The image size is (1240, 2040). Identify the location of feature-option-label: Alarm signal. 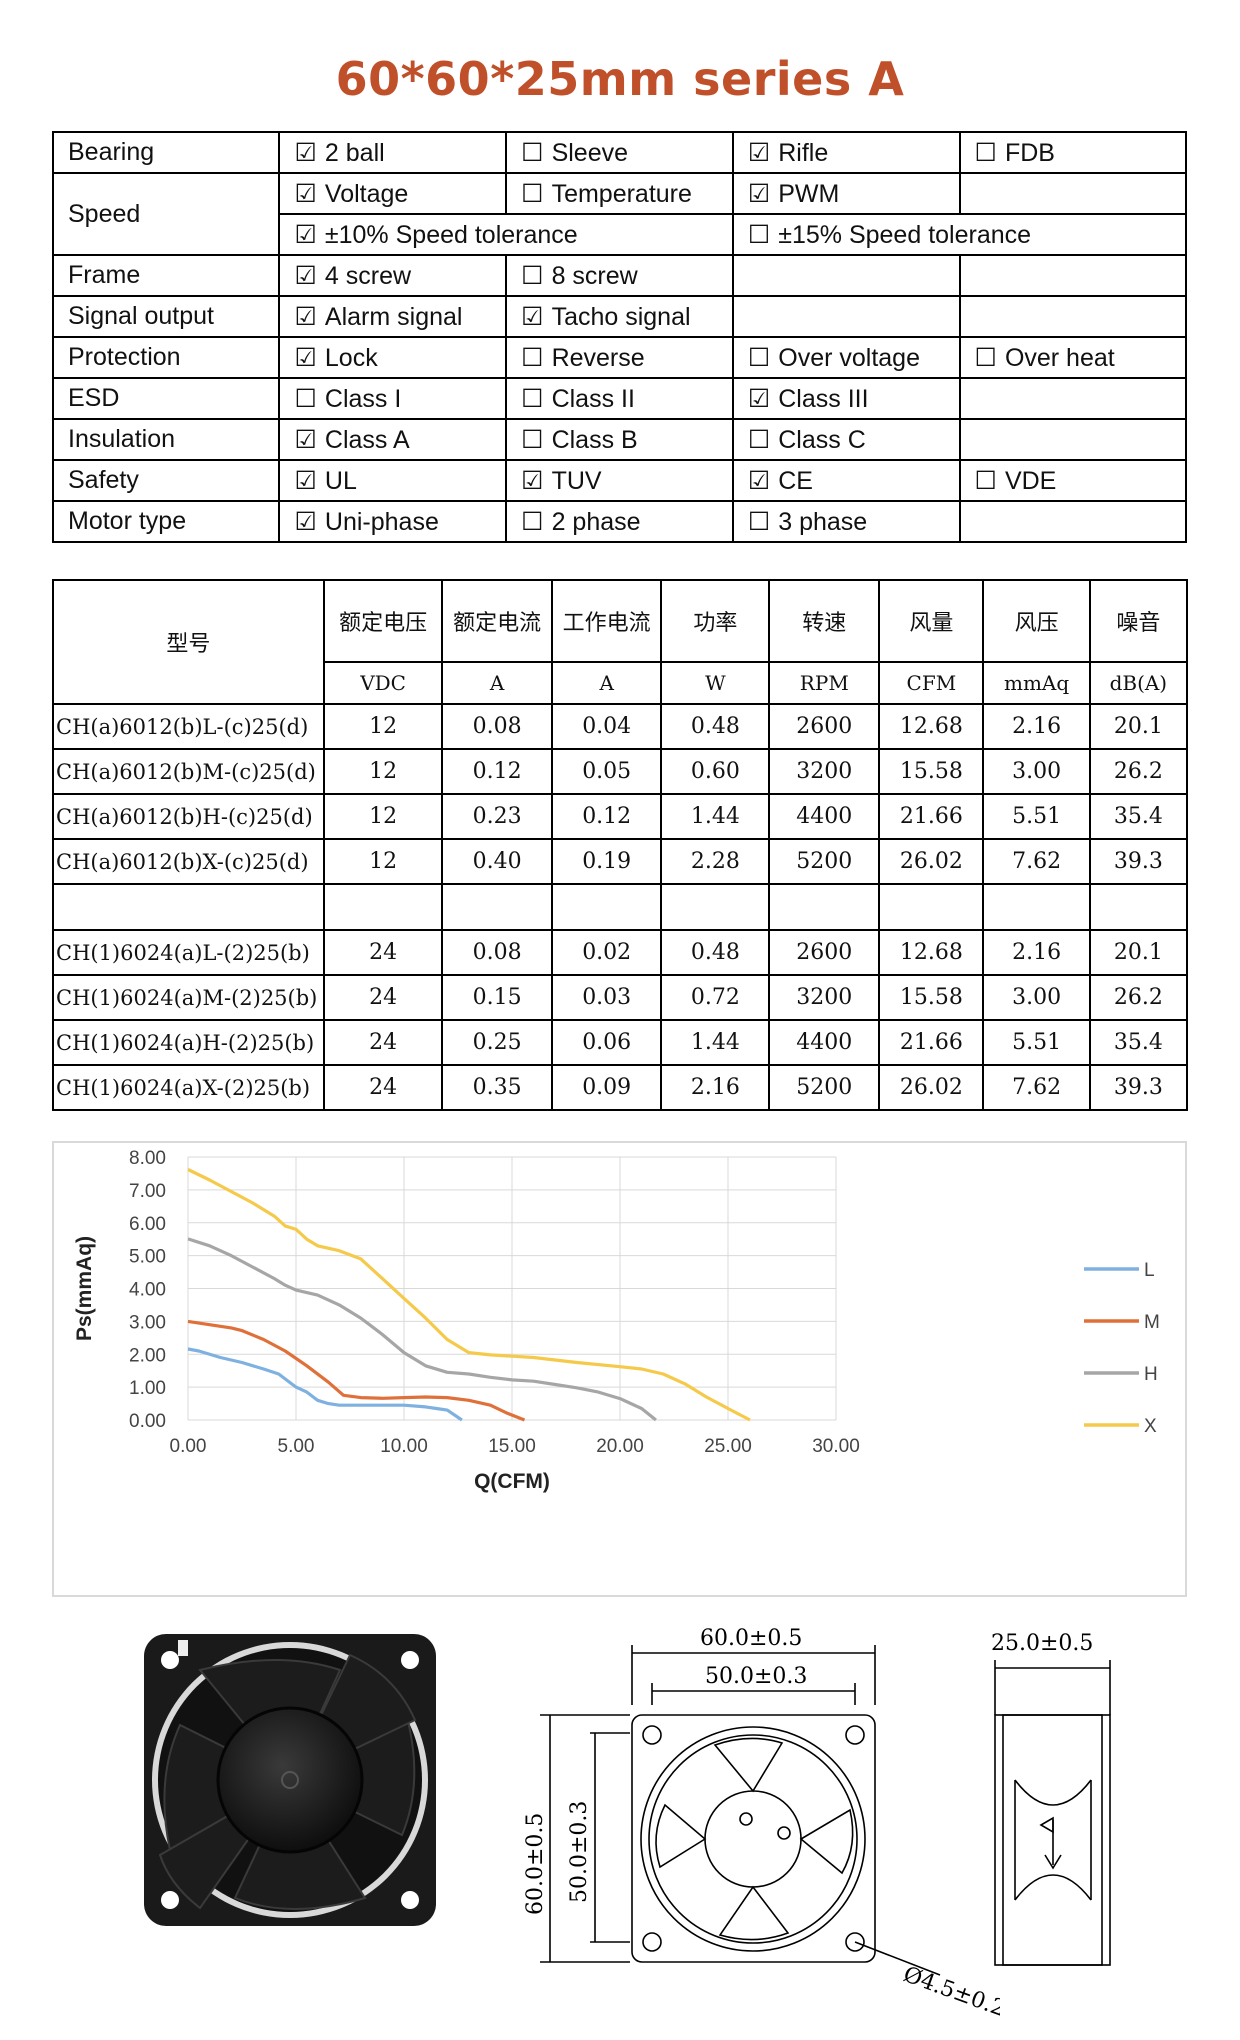
(393, 316).